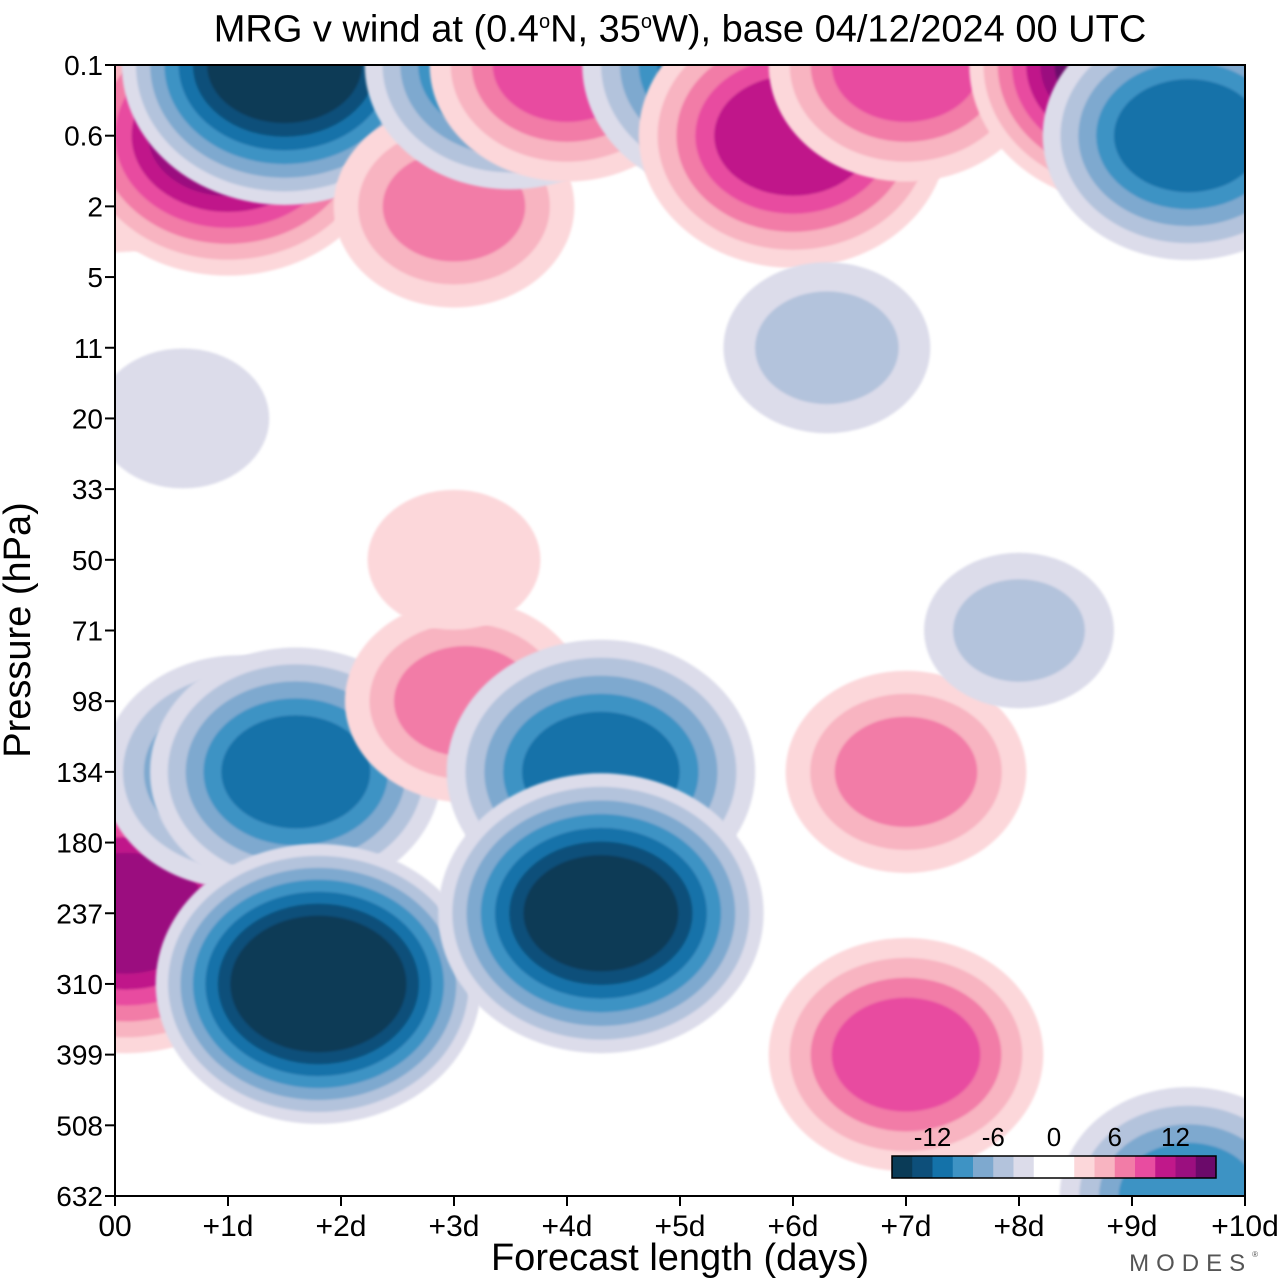  Describe the element at coordinates (87, 418) in the screenshot. I see `y-tick-label: 20` at that location.